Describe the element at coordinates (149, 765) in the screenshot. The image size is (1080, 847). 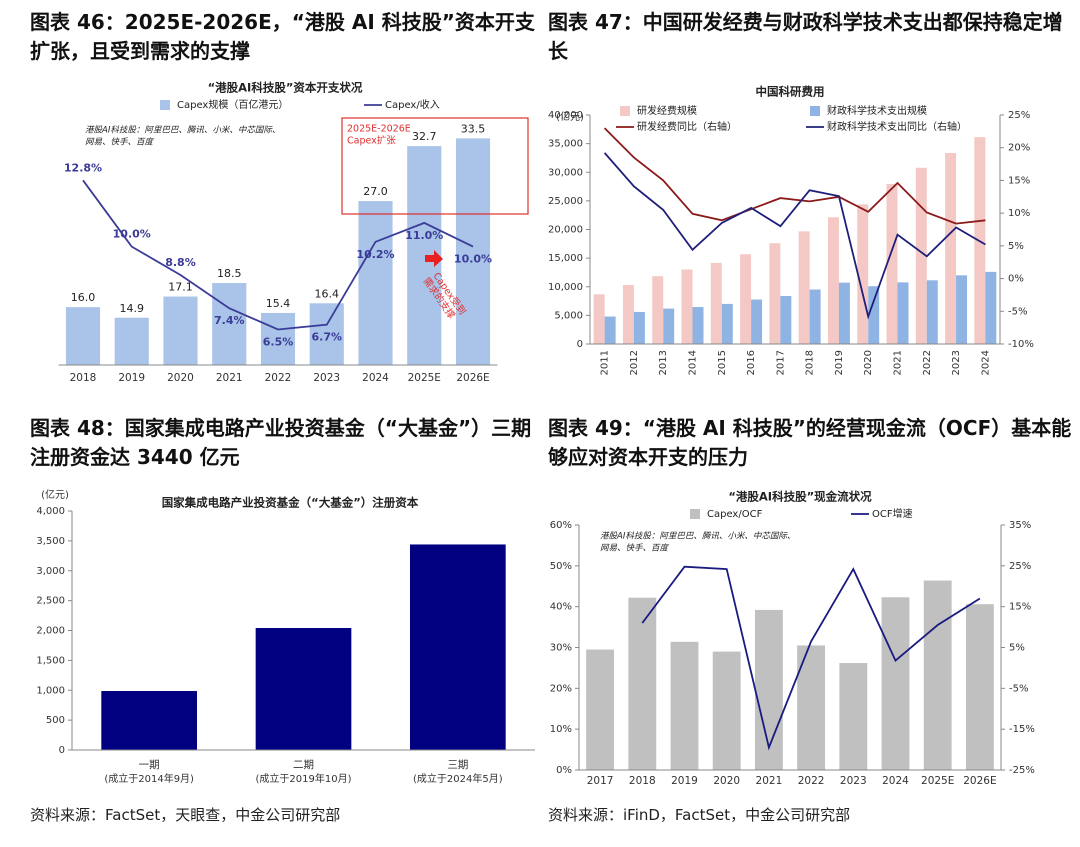
I see `x-tick-label: 一期` at that location.